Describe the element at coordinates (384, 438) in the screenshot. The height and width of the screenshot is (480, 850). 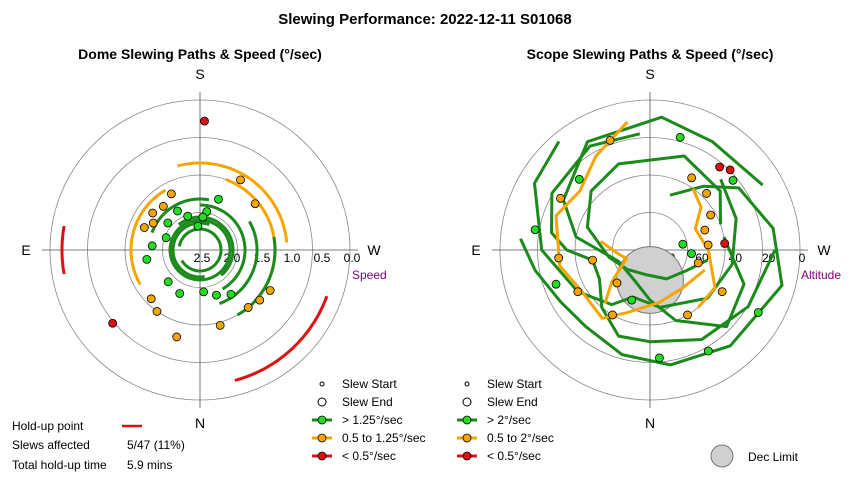
I see `dome-legend-mid: 0.5 to 1.25°/sec` at that location.